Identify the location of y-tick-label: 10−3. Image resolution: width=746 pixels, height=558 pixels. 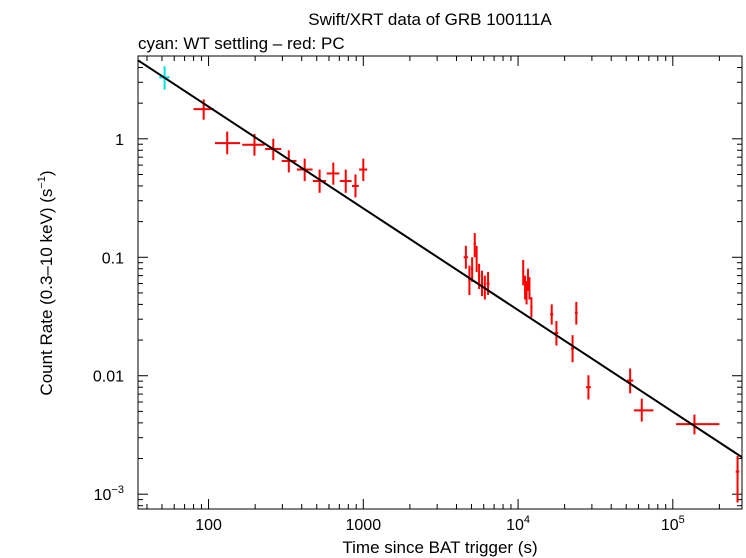
(109, 494).